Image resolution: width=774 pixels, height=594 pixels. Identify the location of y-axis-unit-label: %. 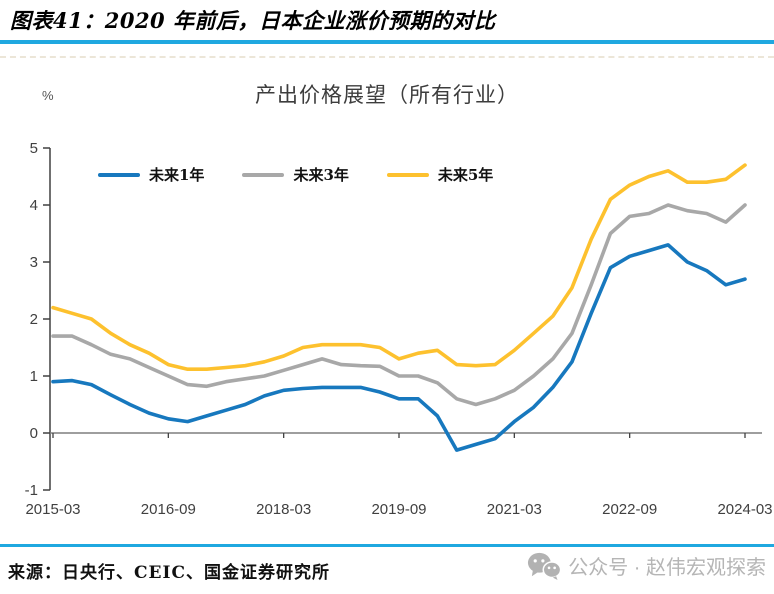
(48, 95).